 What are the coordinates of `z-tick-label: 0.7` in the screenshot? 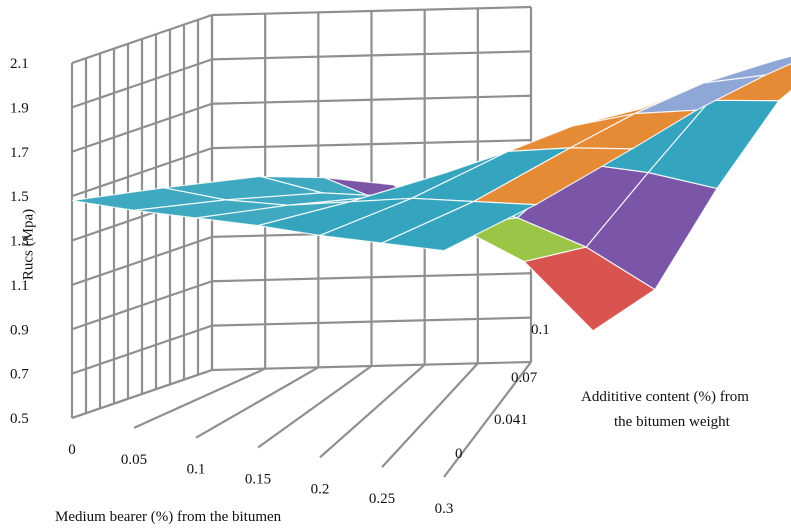 It's located at (19, 375).